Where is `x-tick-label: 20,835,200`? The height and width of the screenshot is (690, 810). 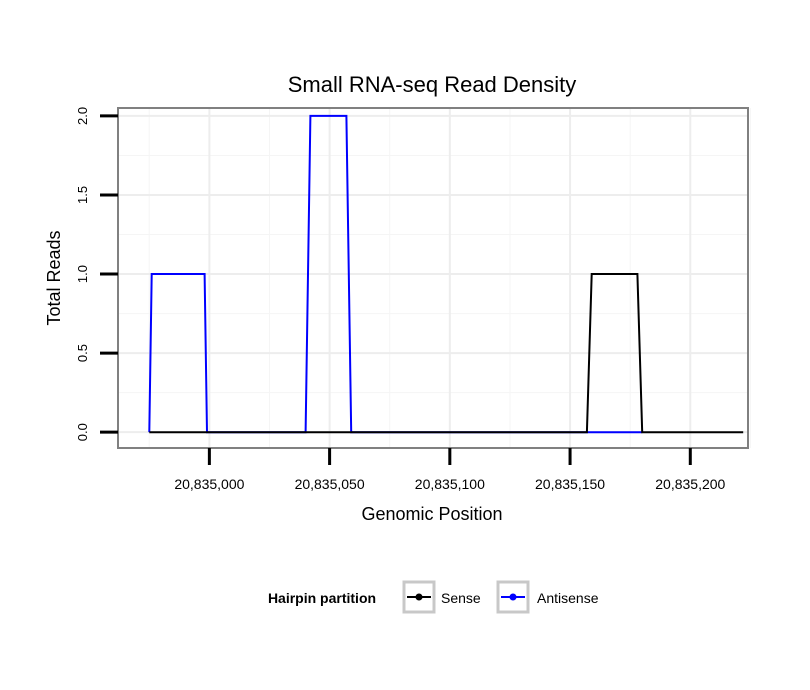
x-tick-label: 20,835,200 is located at coordinates (690, 484).